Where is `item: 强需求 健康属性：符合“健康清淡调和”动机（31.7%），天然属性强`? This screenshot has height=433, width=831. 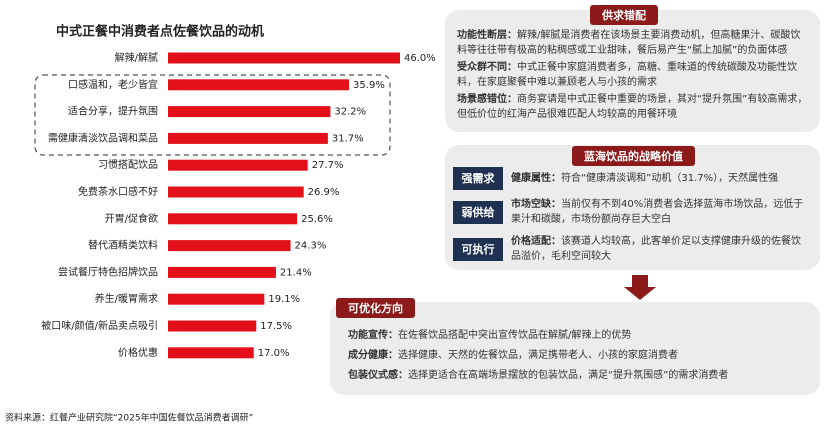
item: 强需求 健康属性：符合“健康清淡调和”动机（31.7%），天然属性强 is located at coordinates (631, 178).